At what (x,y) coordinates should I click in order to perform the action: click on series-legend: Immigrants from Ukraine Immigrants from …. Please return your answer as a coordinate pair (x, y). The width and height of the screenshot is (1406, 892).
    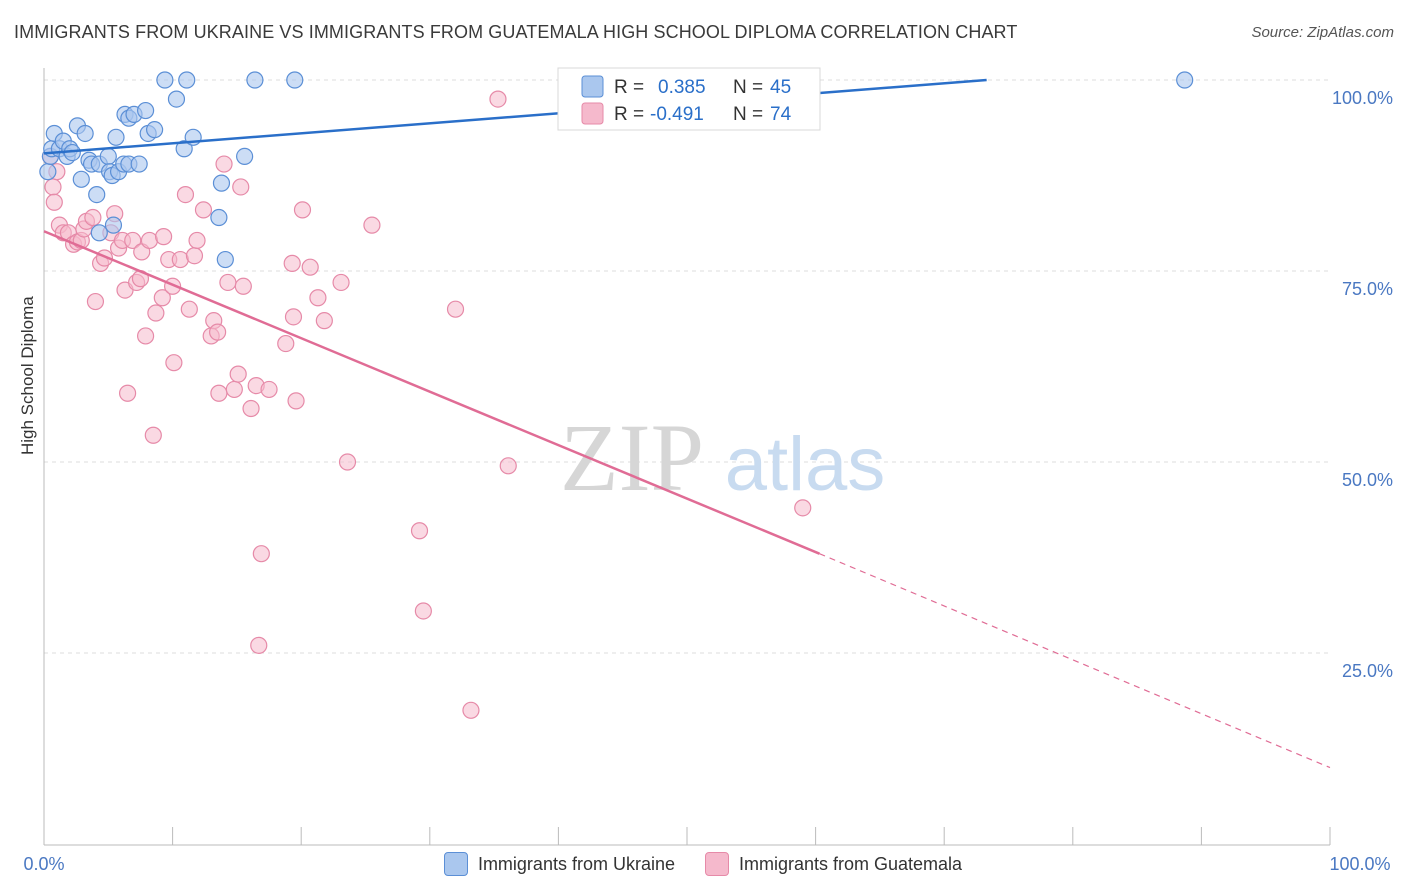
    Looking at the image, I should click on (703, 864).